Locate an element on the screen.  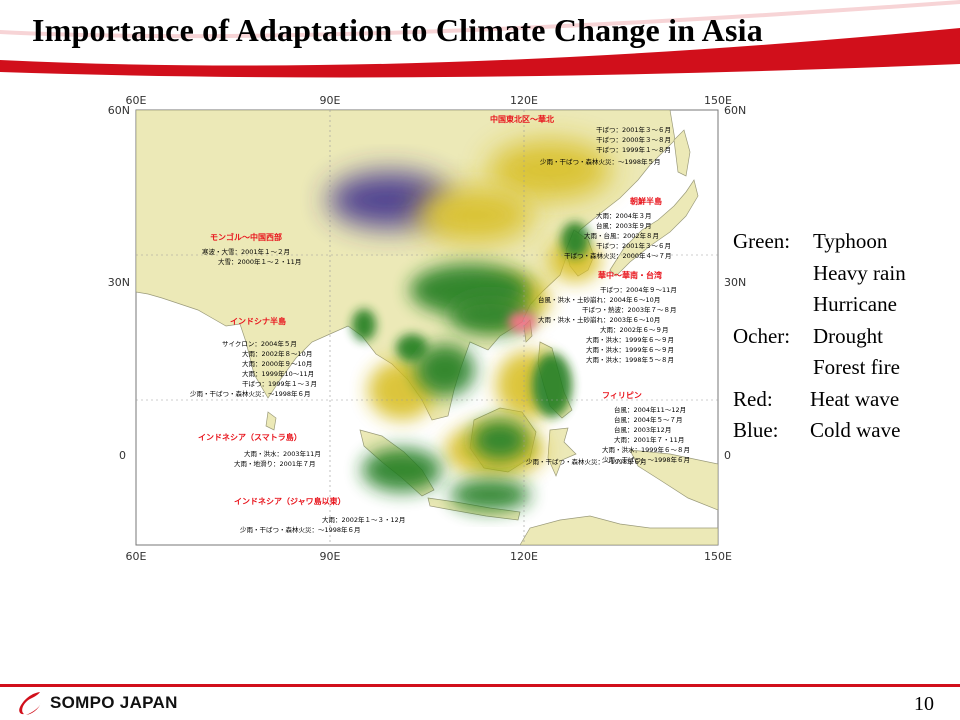
event-philippines-3: 大雨：2001年７・11月 is located at coordinates (649, 439).